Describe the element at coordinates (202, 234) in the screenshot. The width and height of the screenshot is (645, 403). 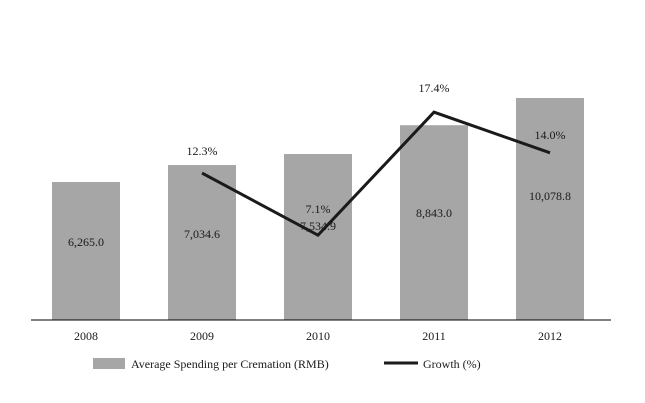
I see `bar-value-label-2009: 7,034.6` at that location.